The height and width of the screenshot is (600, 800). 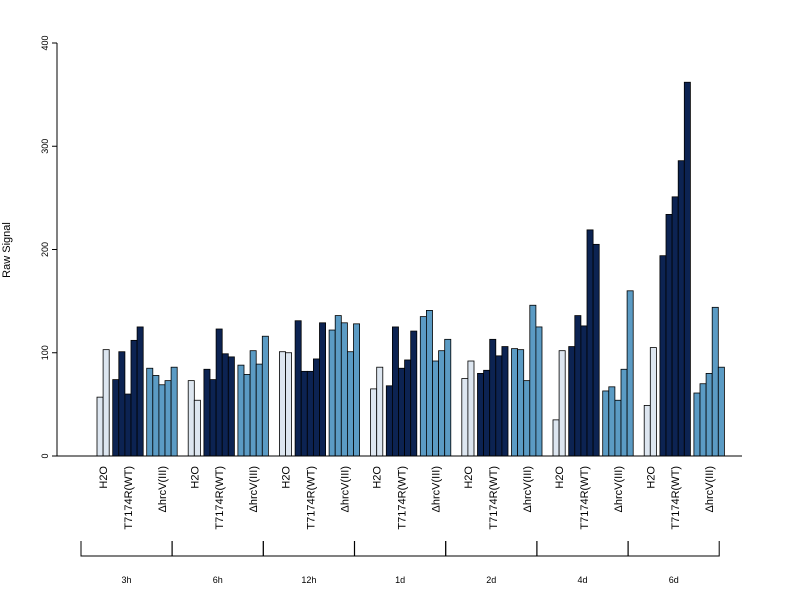 I want to click on y-tick-label: 200, so click(x=45, y=249).